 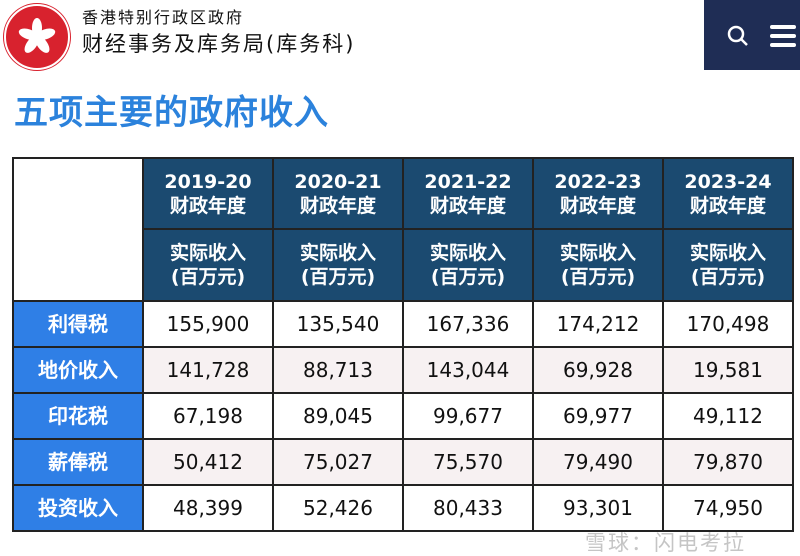 What do you see at coordinates (598, 324) in the screenshot?
I see `table-cell: 174,212` at bounding box center [598, 324].